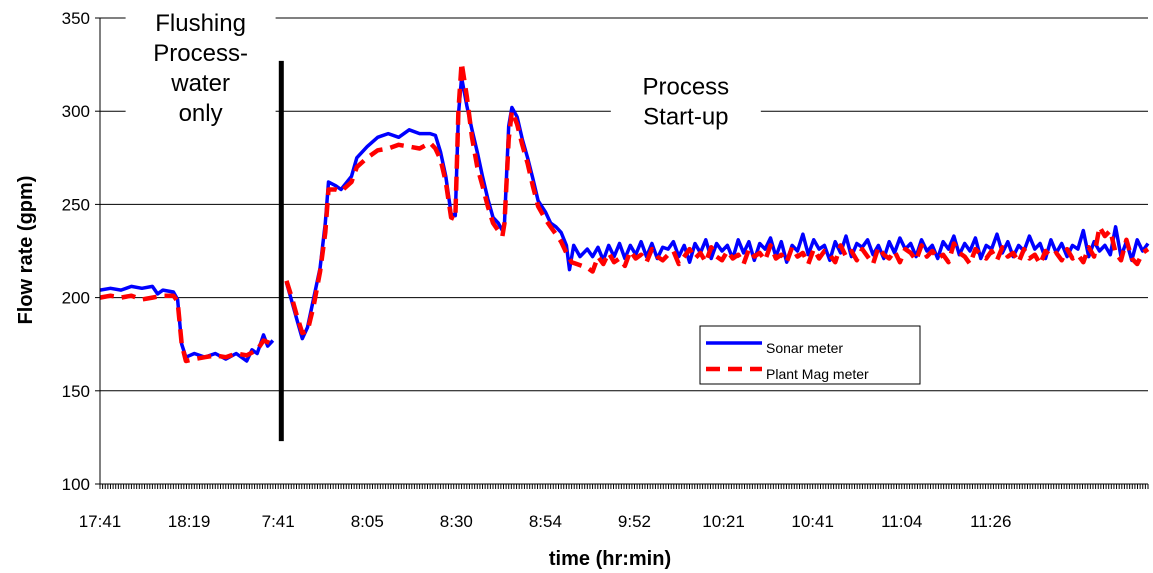 The height and width of the screenshot is (573, 1153). I want to click on annotation-0-line-3: only, so click(201, 113).